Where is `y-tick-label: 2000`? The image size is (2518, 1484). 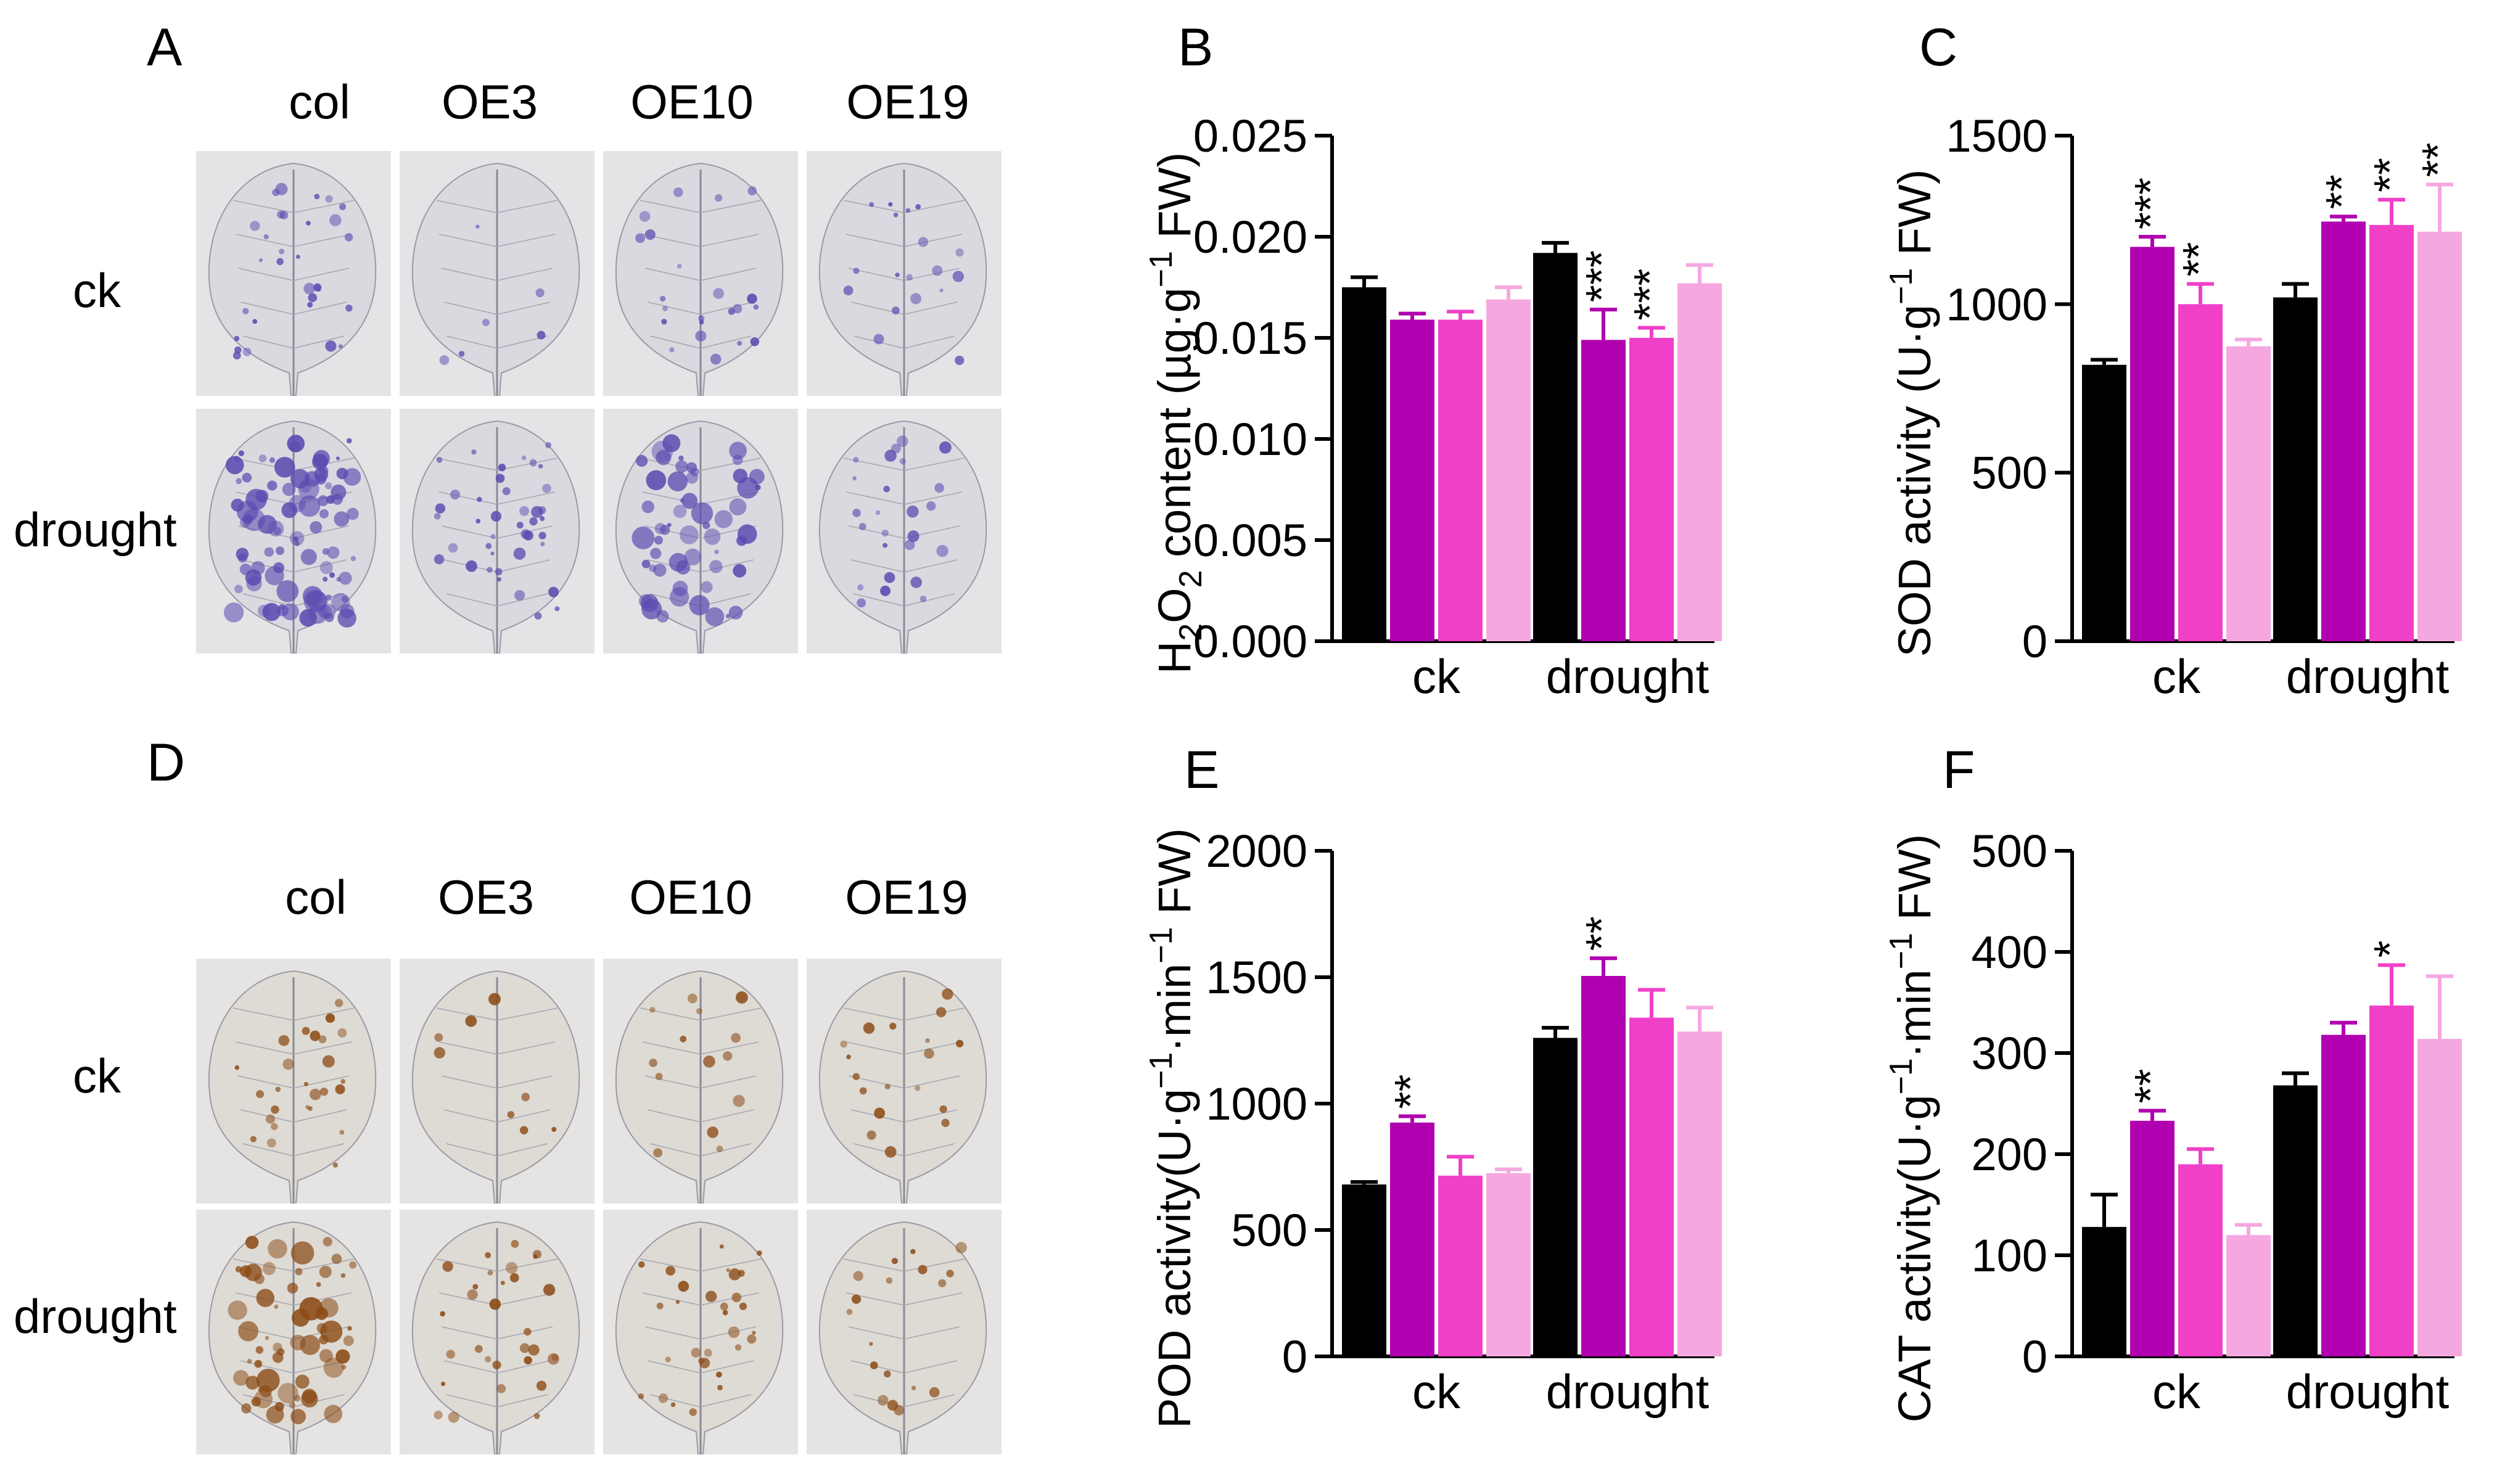
y-tick-label: 2000 is located at coordinates (1256, 851).